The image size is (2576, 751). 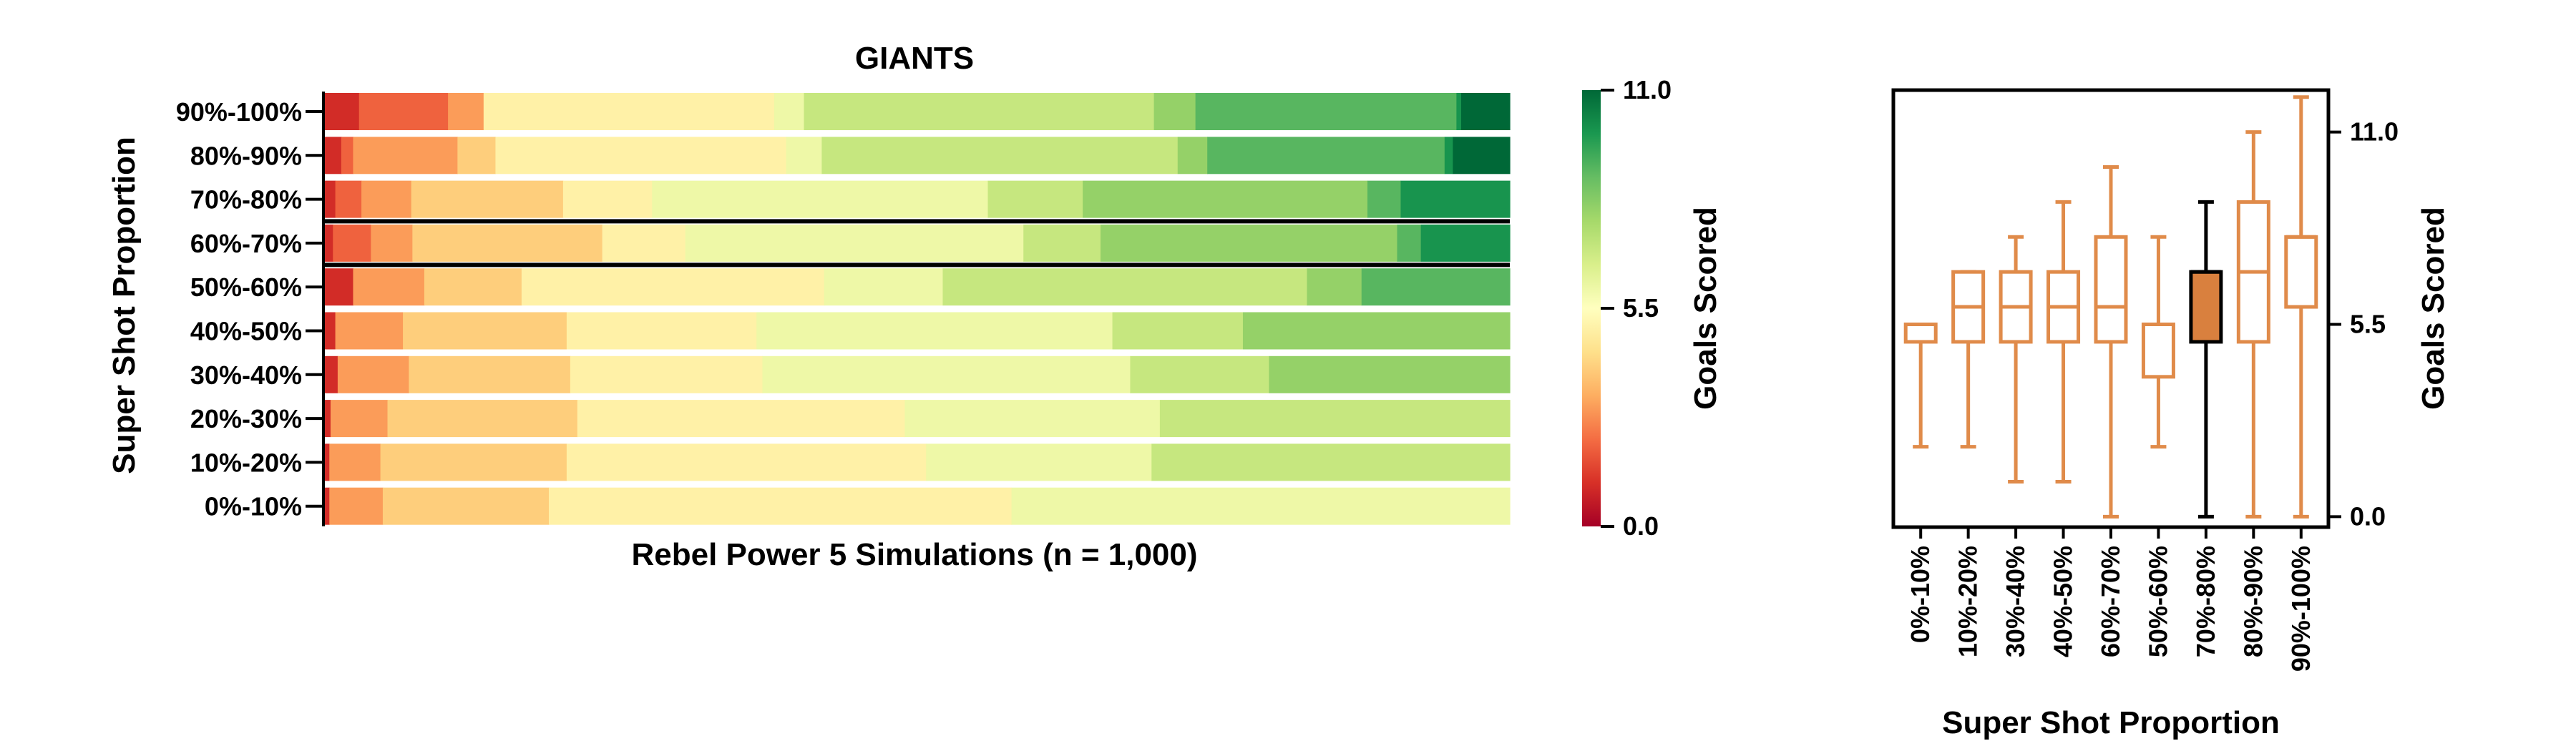 I want to click on colorbar-ticks: 0.0 5.5 11.0, so click(x=1636, y=308).